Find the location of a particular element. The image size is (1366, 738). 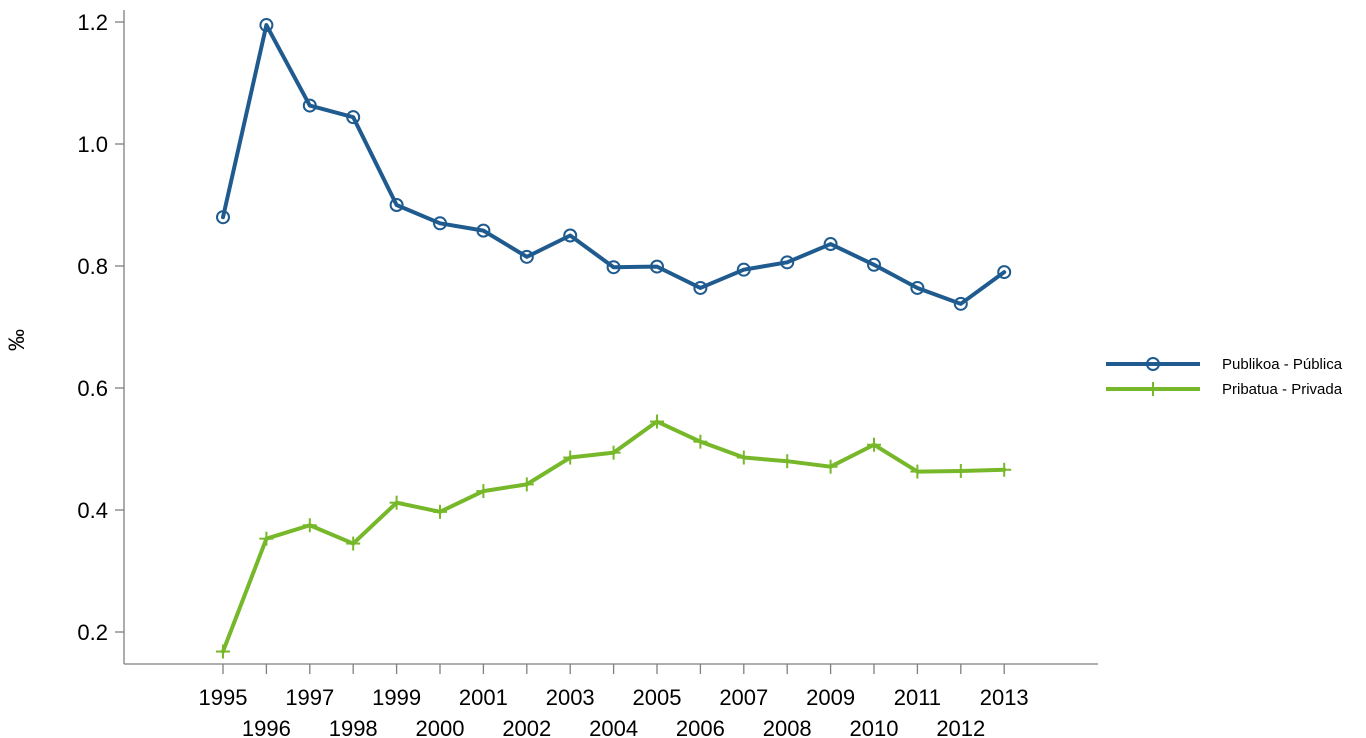

legend-item: Publikoa - Pública is located at coordinates (1224, 364).